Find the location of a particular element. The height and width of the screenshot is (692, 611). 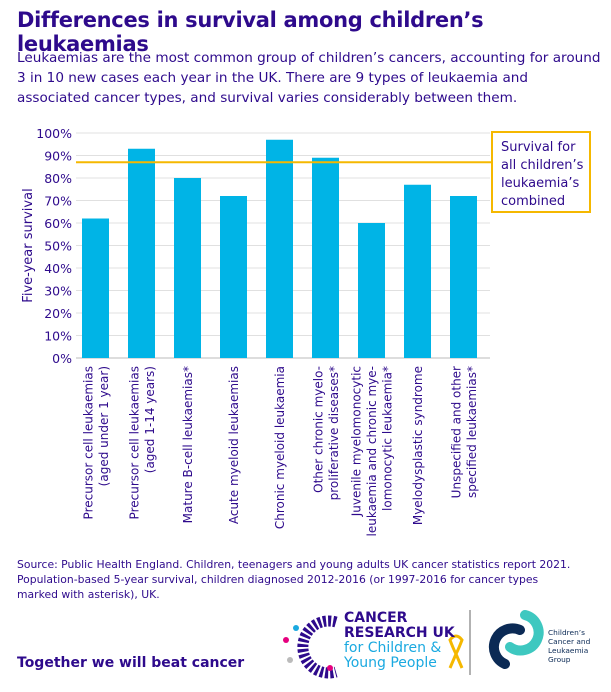

y-tick-label: 40% is located at coordinates (58, 268).